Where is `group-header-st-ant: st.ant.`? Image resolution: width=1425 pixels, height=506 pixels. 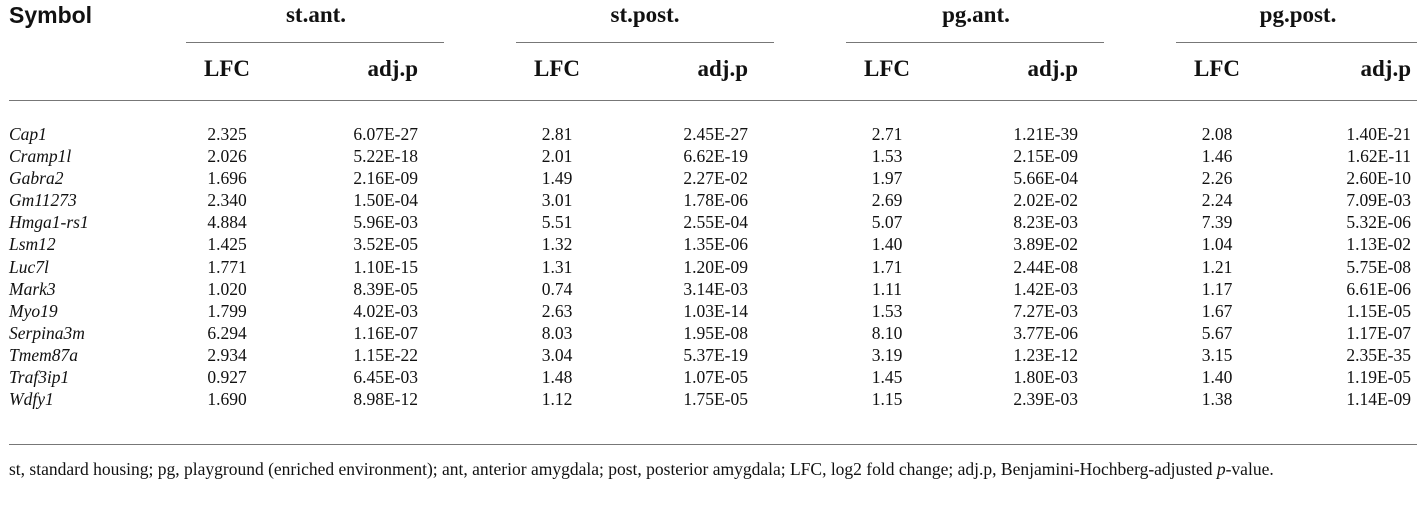
group-header-st-ant: st.ant. is located at coordinates (316, 14).